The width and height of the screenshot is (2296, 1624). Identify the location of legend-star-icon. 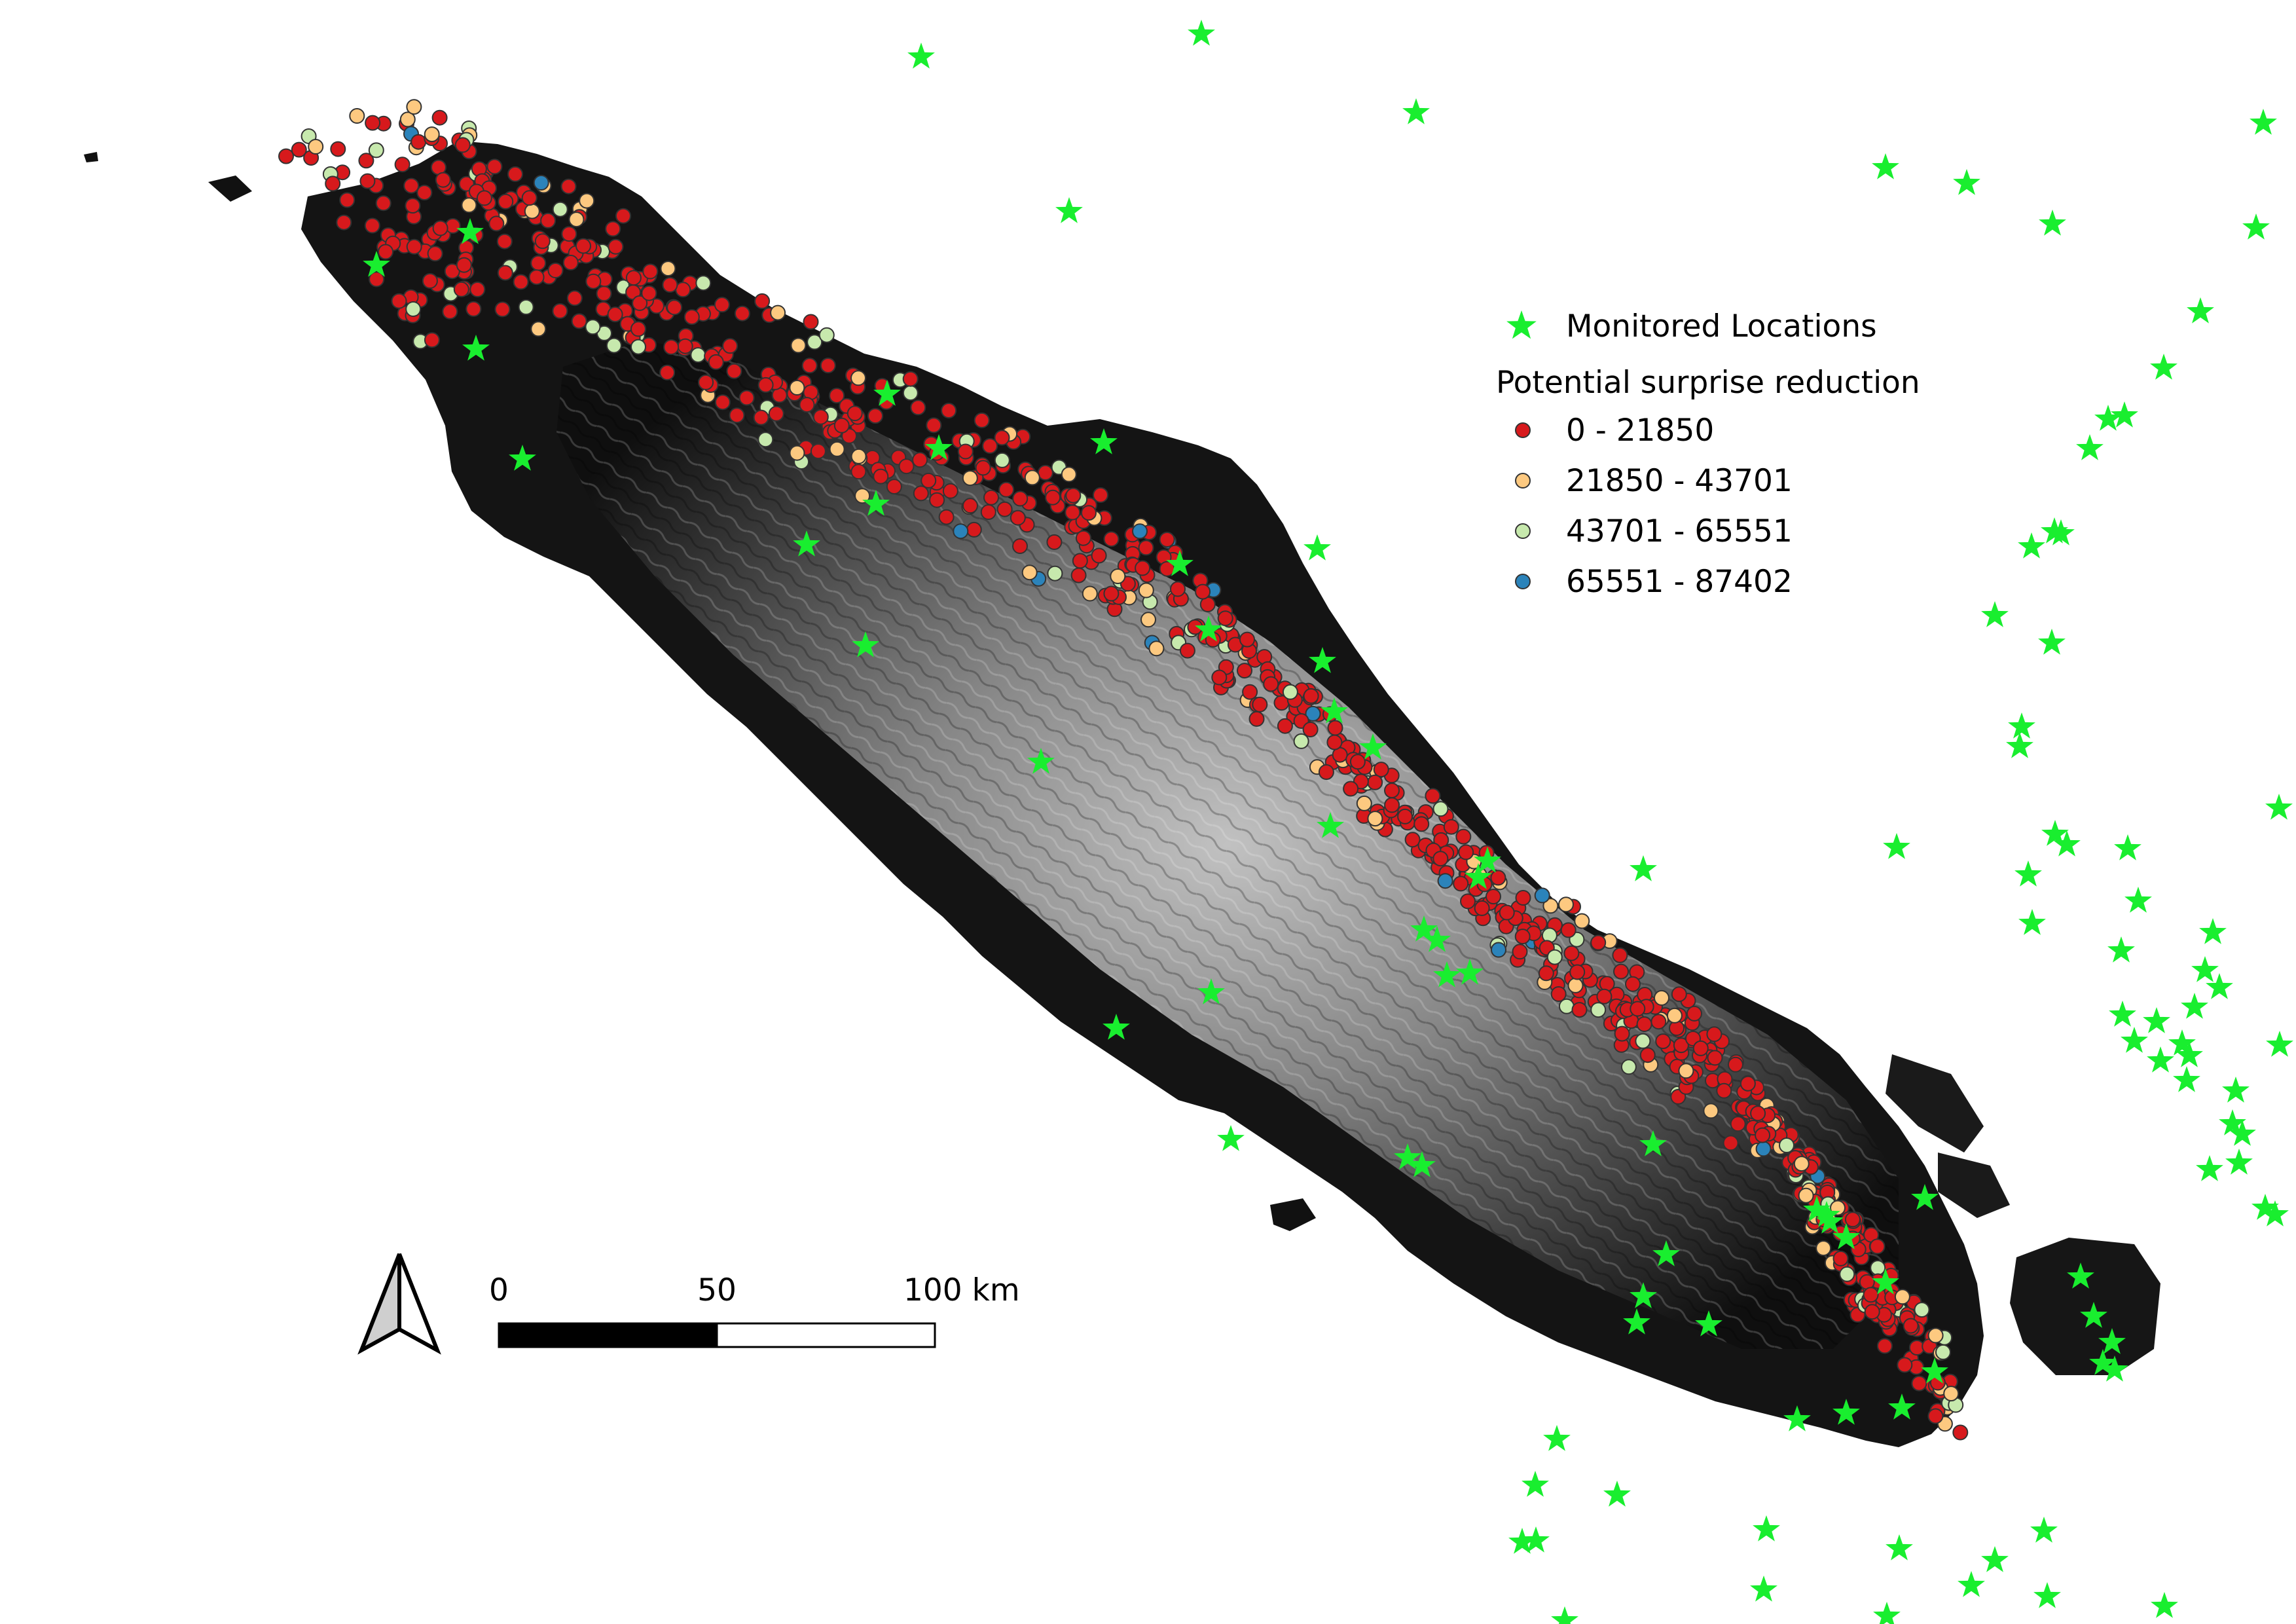
(1521, 324).